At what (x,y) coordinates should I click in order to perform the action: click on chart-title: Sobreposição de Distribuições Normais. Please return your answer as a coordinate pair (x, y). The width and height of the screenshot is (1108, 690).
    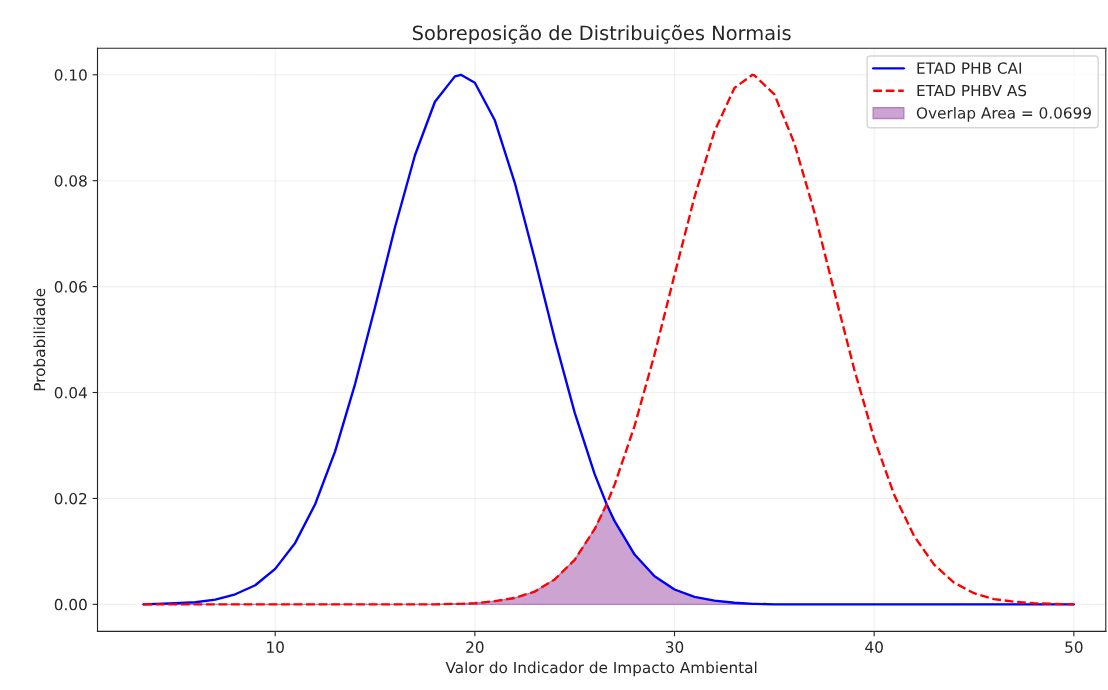
    Looking at the image, I should click on (601, 34).